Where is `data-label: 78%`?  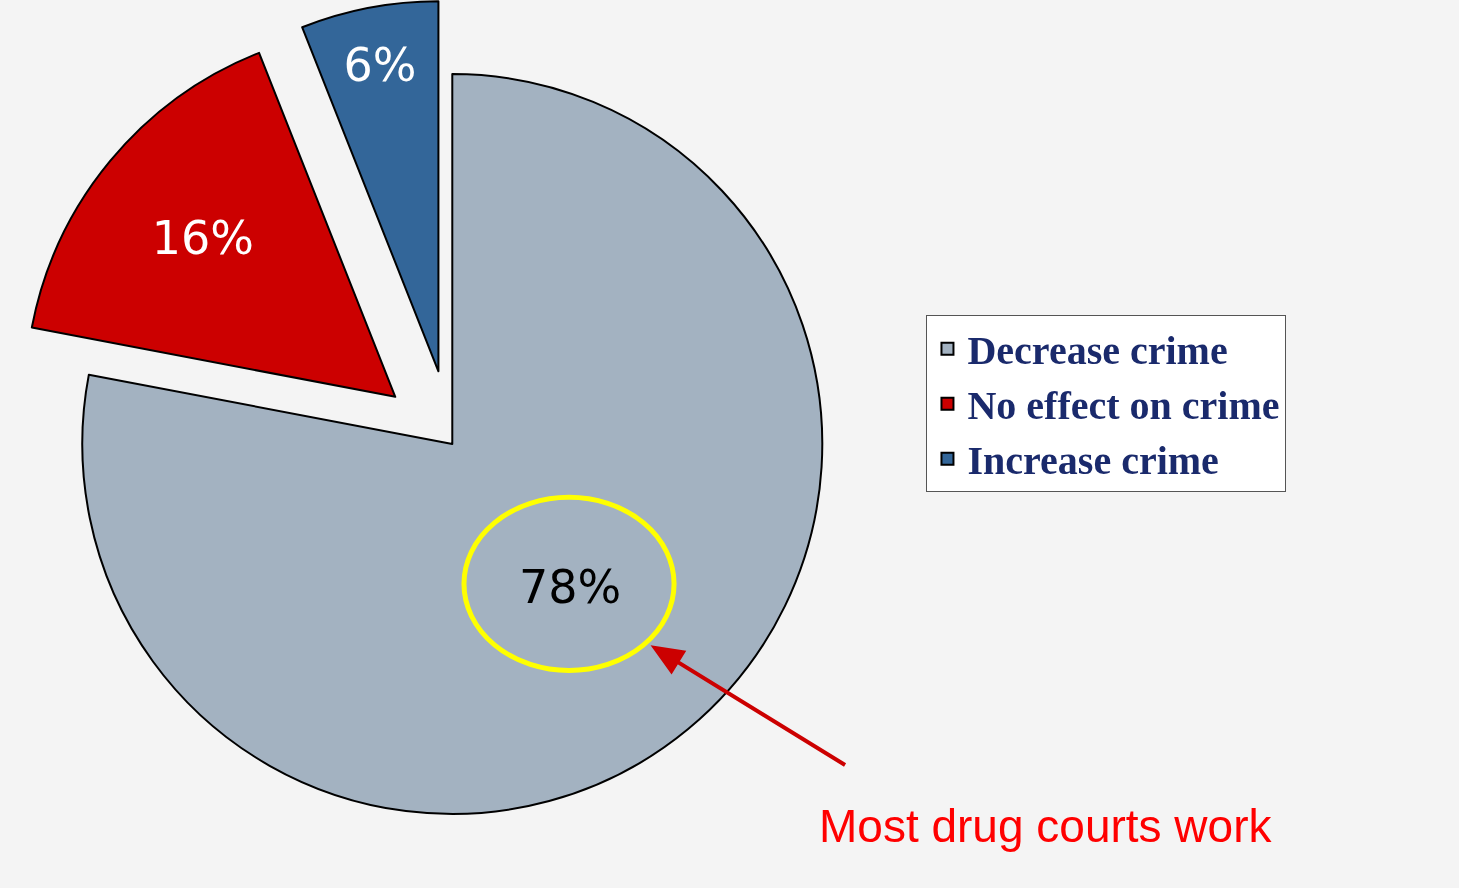
data-label: 78% is located at coordinates (570, 586).